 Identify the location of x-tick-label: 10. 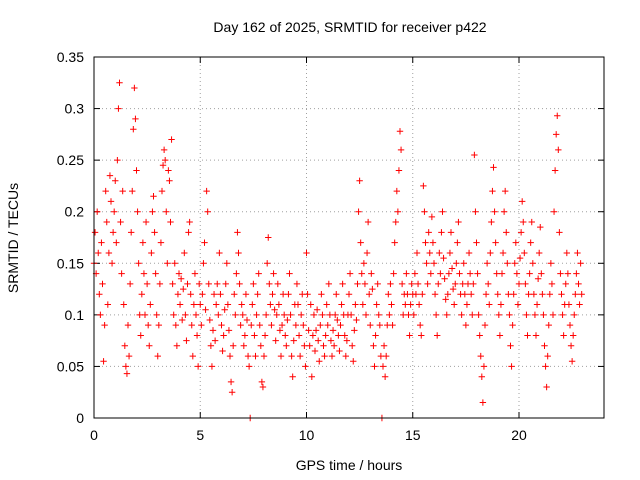
(307, 435).